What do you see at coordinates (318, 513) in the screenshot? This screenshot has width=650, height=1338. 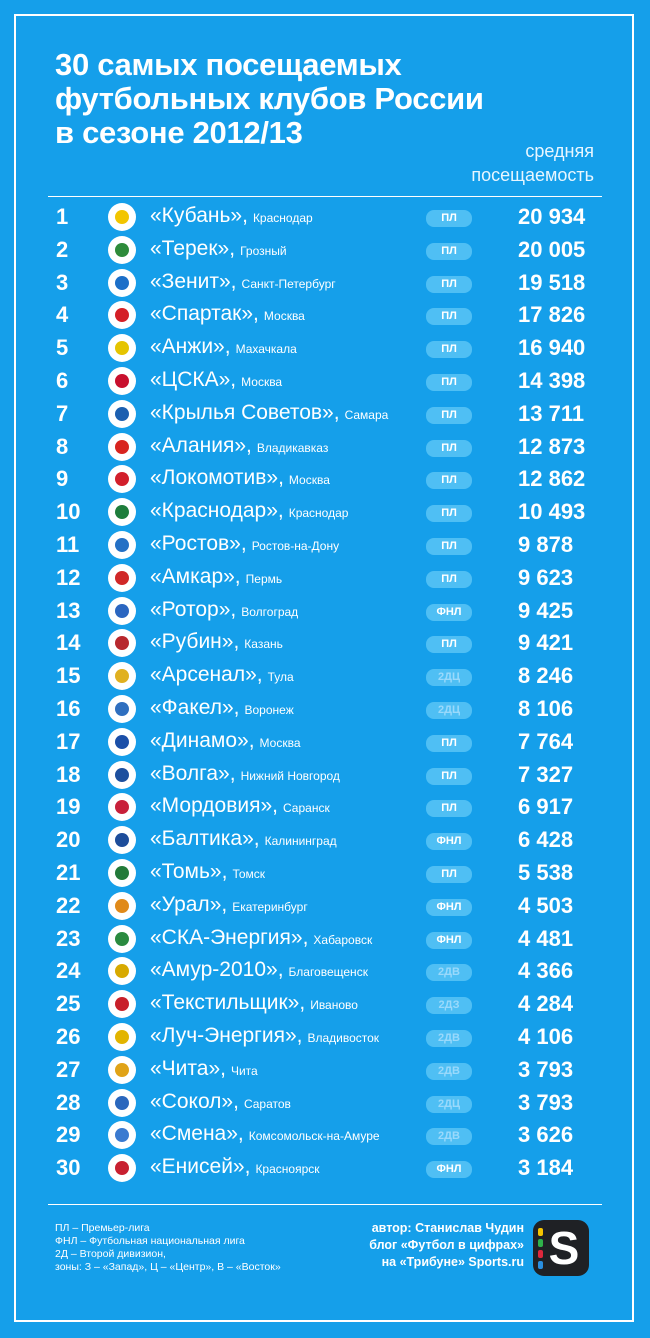 I see `club-city: Краснодар` at bounding box center [318, 513].